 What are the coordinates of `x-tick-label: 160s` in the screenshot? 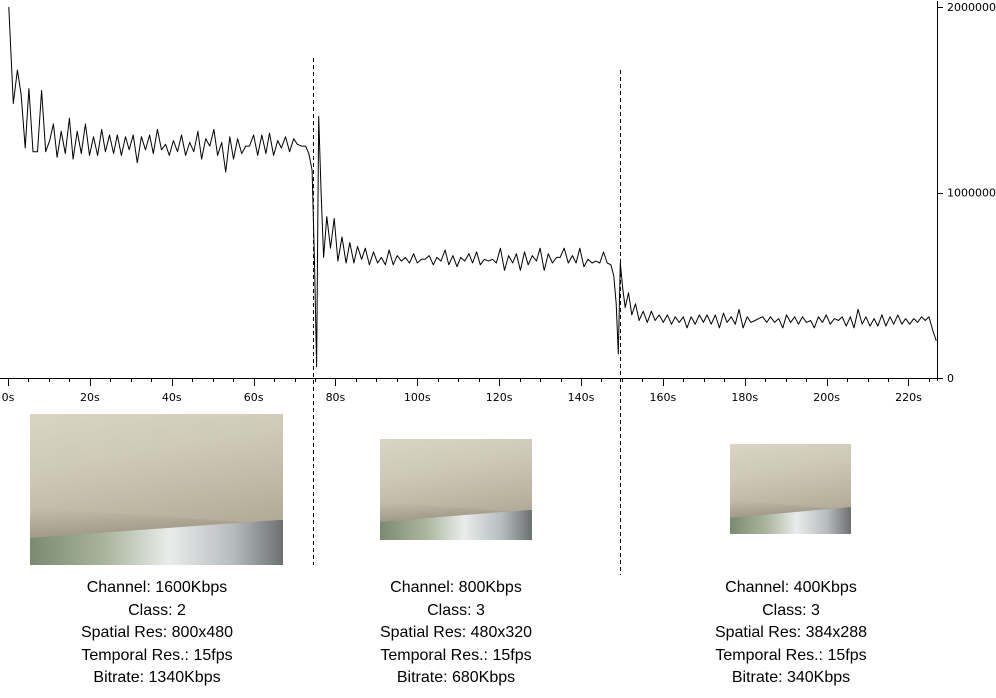 It's located at (663, 397).